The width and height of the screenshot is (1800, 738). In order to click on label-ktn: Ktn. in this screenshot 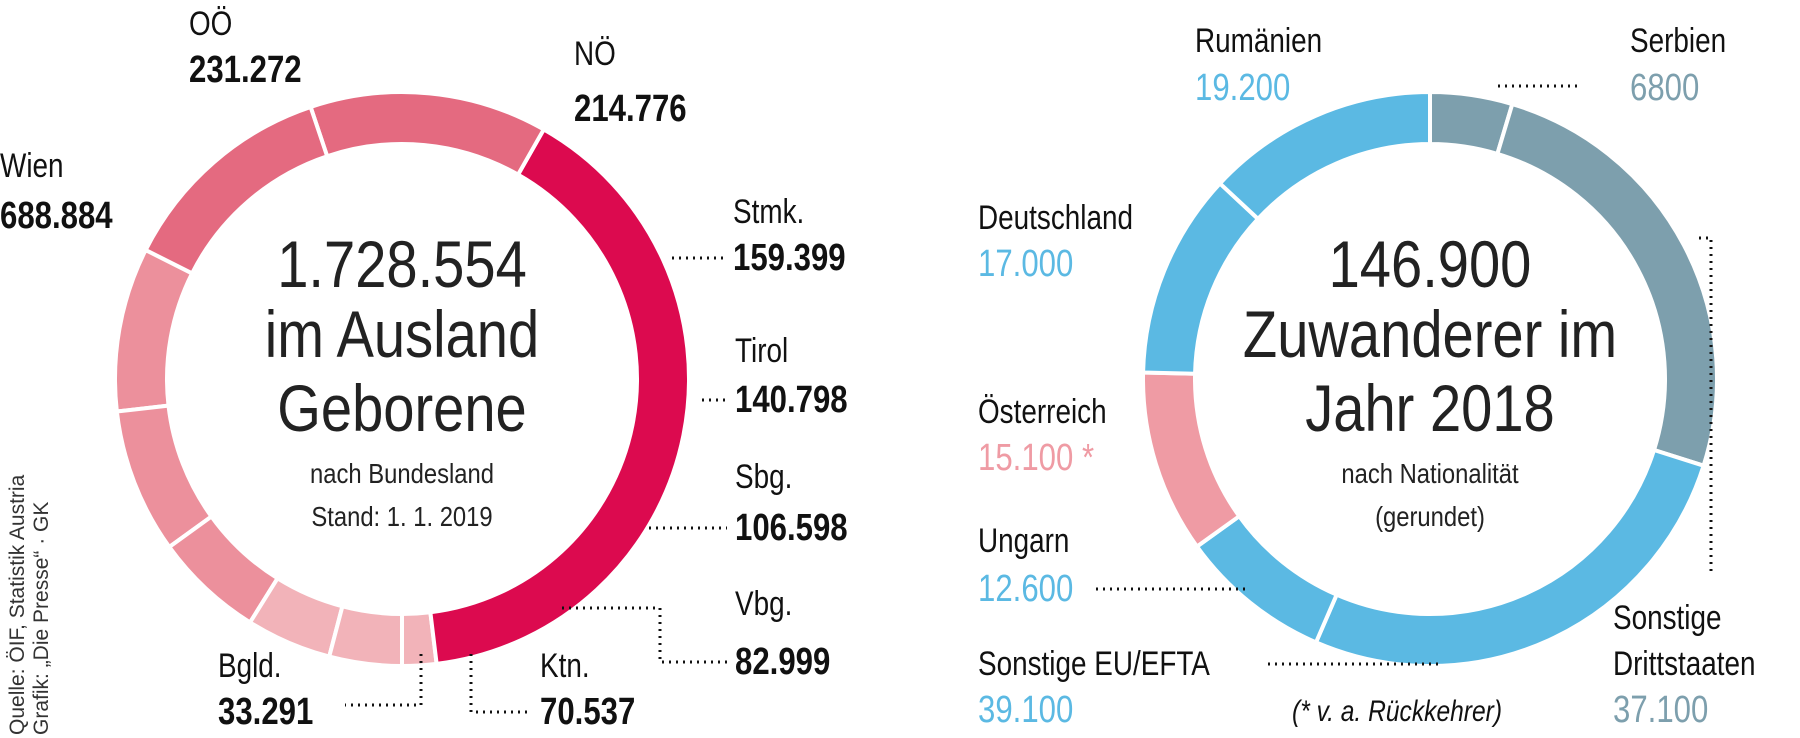, I will do `click(565, 666)`.